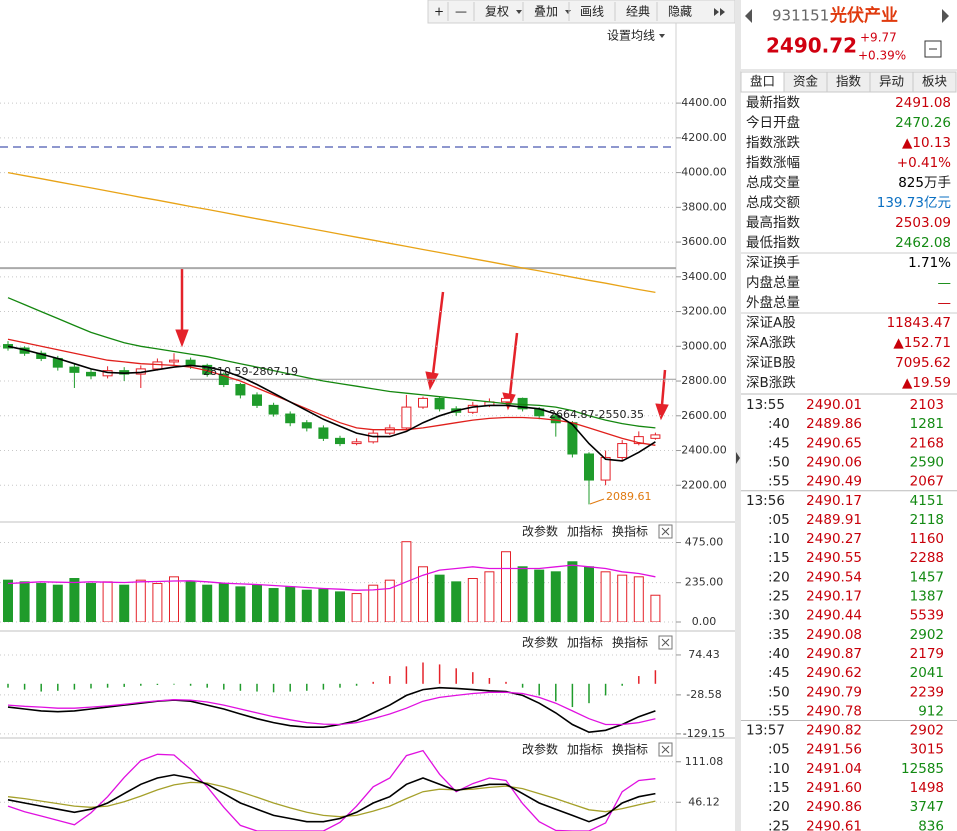  I want to click on tab-label: 指数, so click(849, 81).